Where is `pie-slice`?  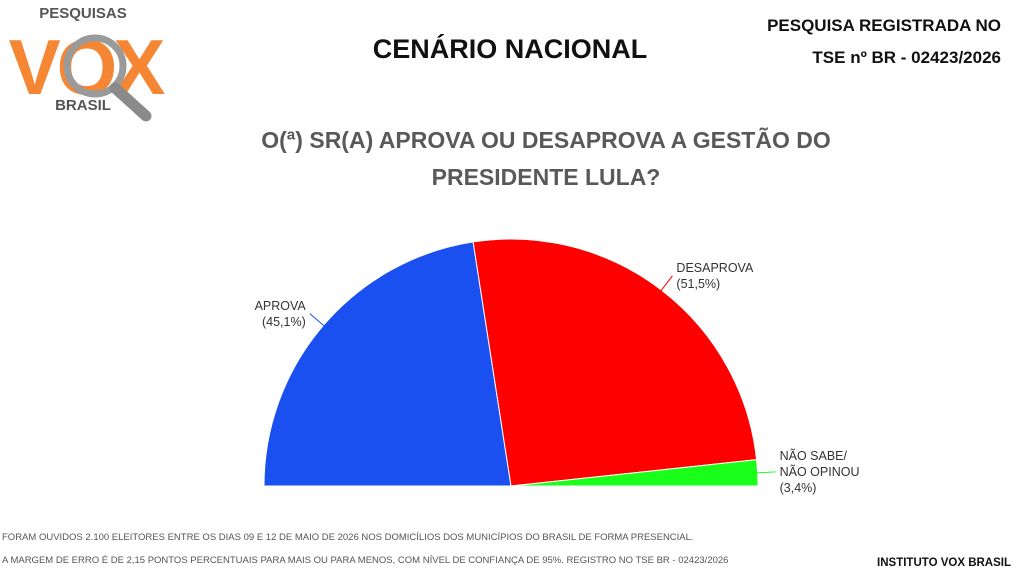
pie-slice is located at coordinates (387, 364).